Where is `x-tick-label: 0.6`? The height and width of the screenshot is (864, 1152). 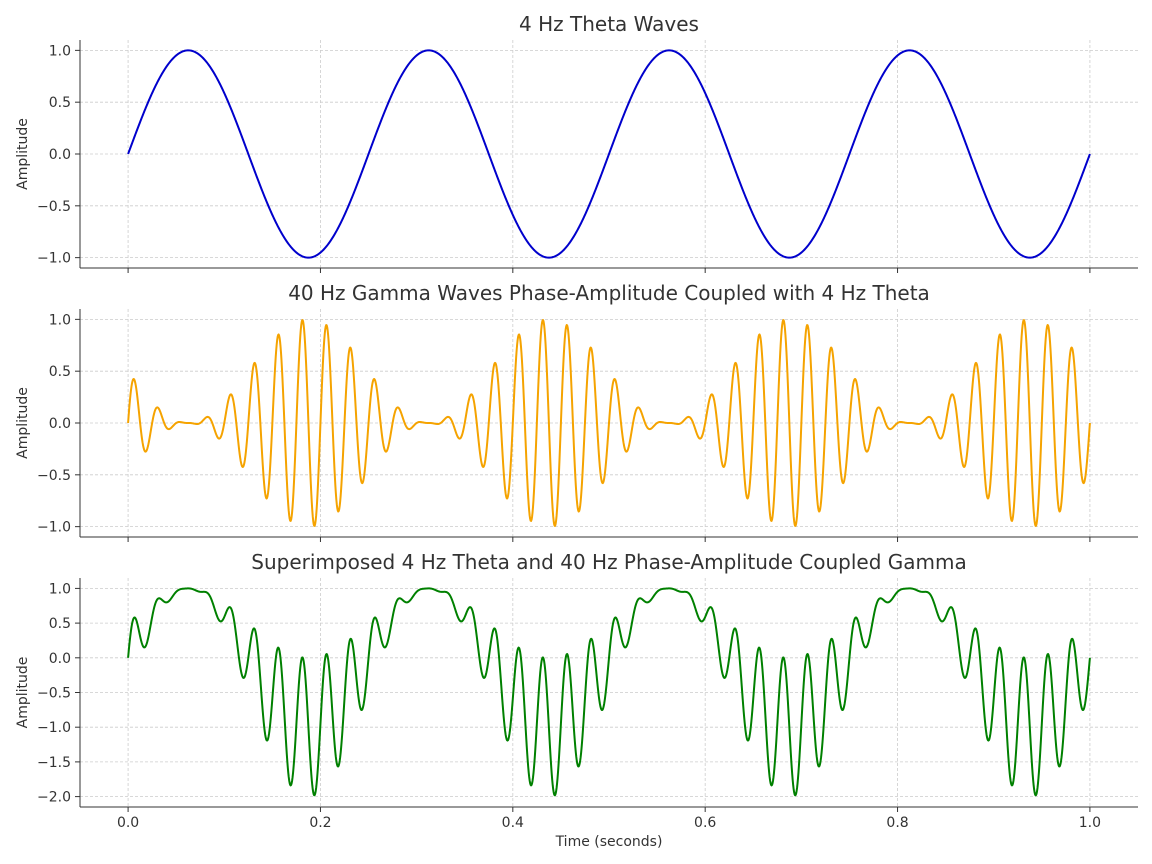 x-tick-label: 0.6 is located at coordinates (705, 823).